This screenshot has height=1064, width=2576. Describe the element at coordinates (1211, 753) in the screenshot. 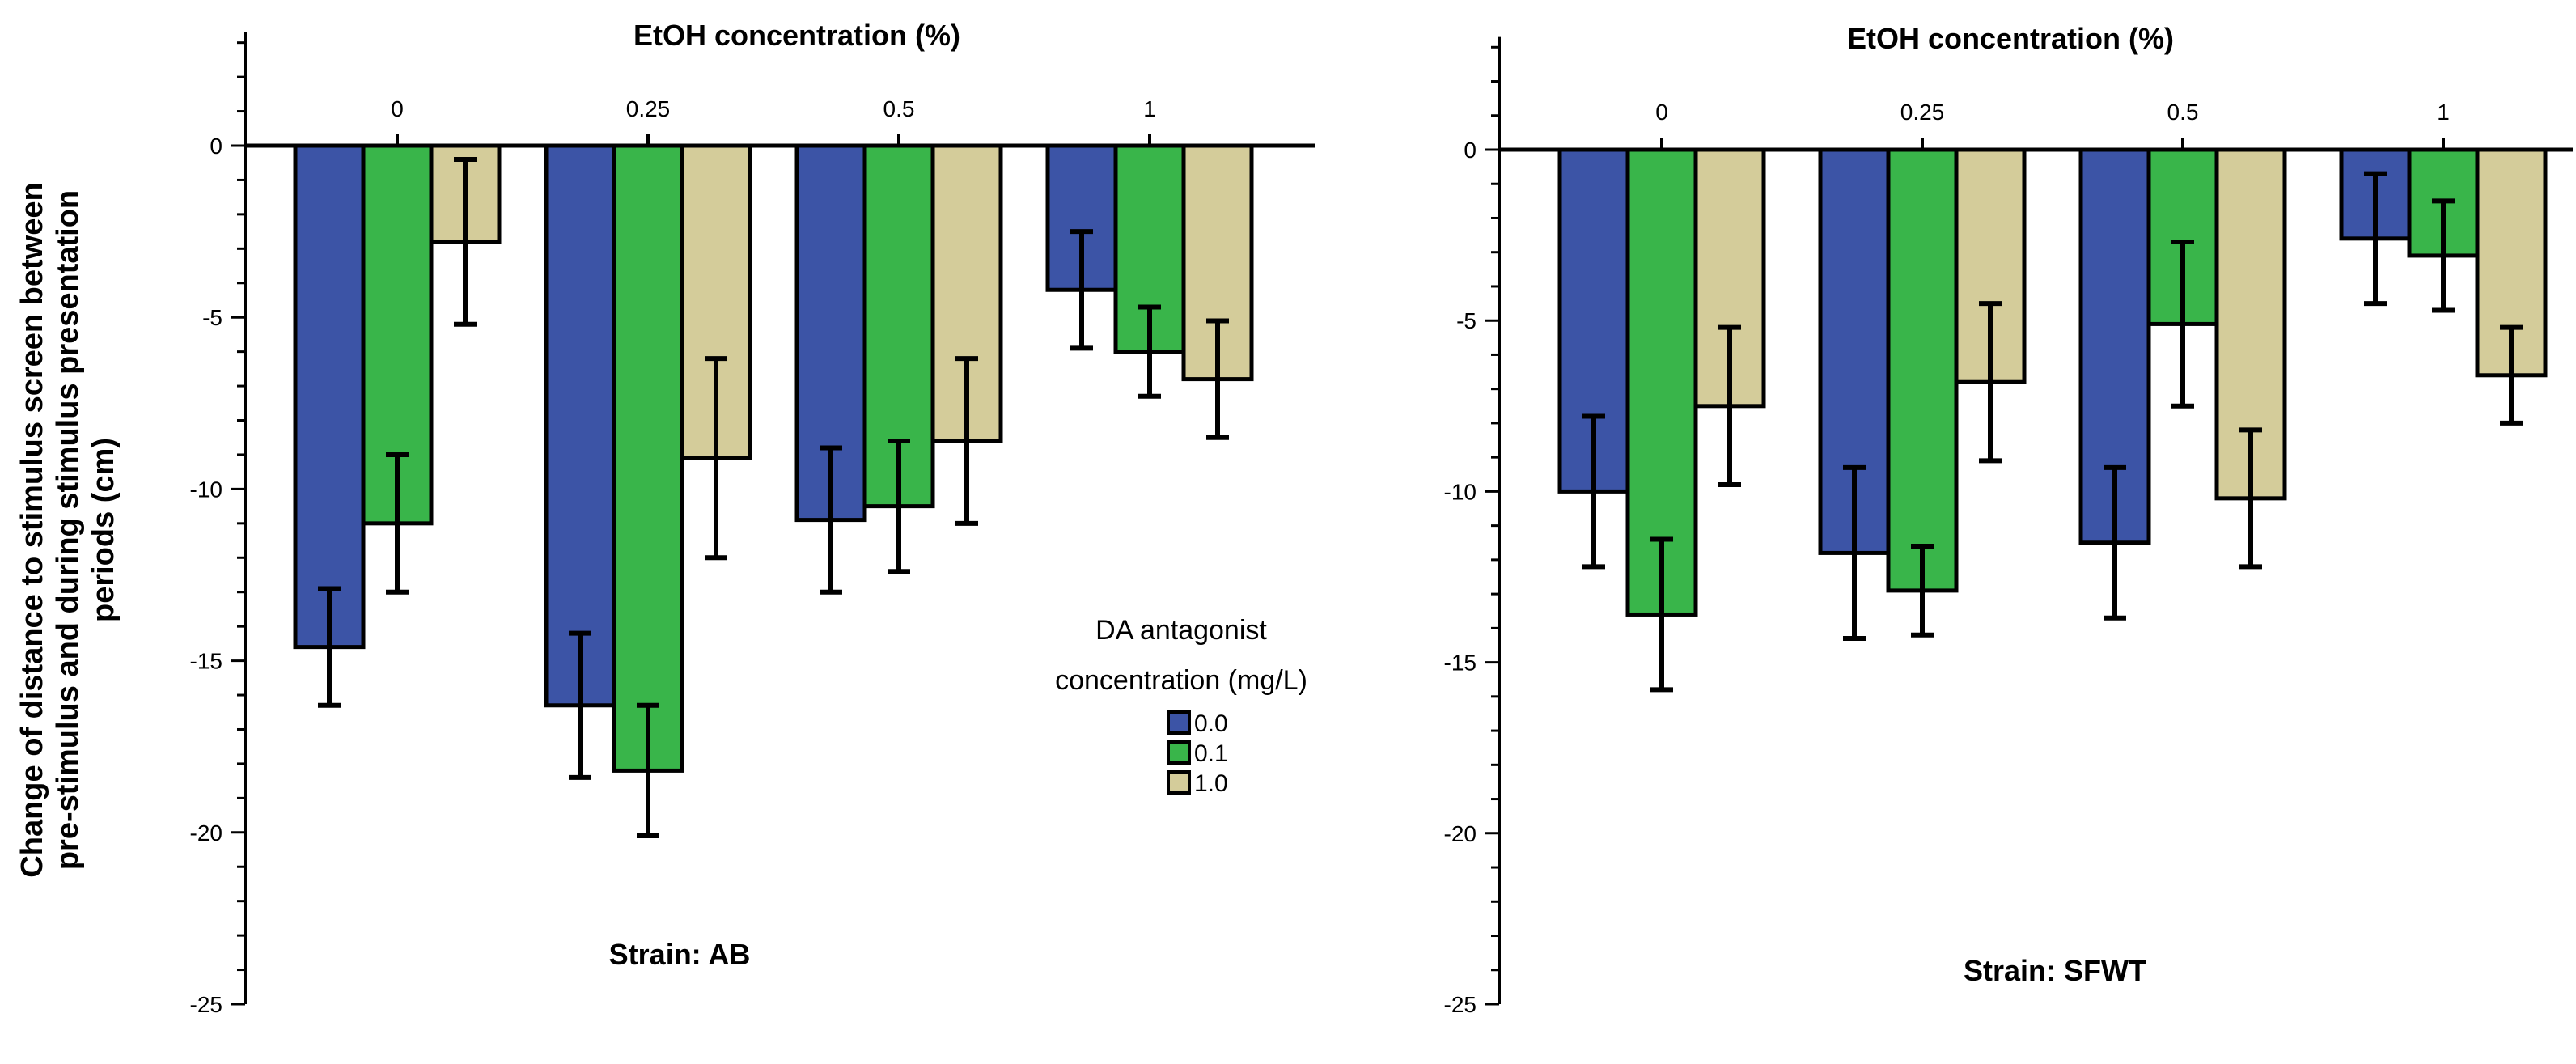

I see `legend-label-1: 0.1` at that location.